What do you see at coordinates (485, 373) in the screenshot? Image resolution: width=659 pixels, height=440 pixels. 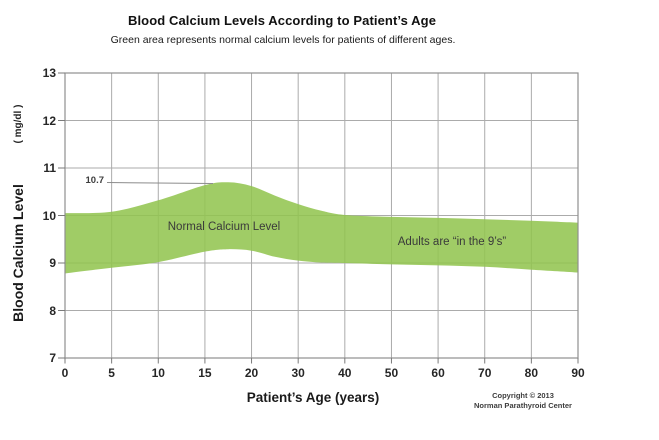 I see `x-tick-label: 70` at bounding box center [485, 373].